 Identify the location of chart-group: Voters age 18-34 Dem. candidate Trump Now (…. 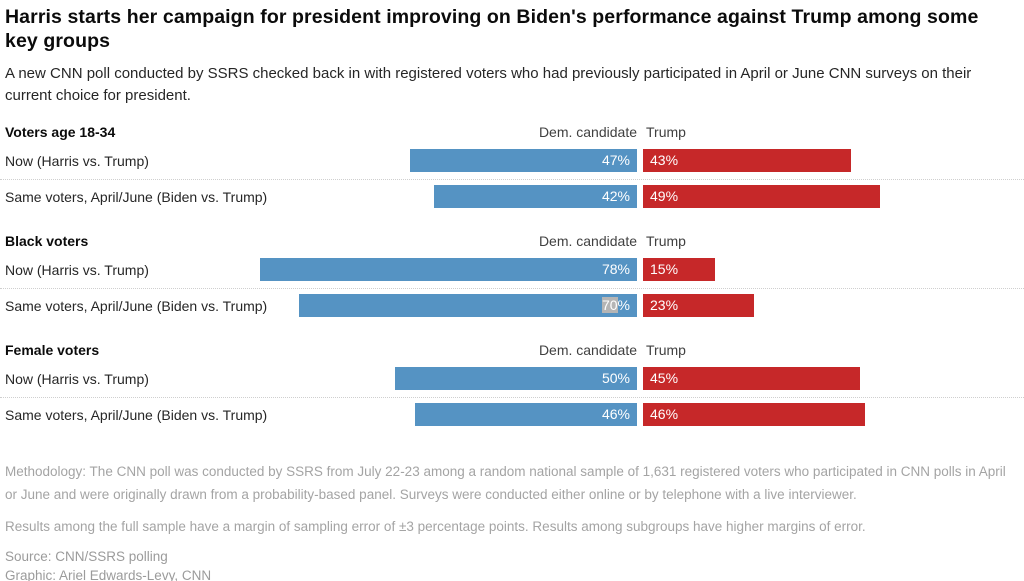
(512, 166).